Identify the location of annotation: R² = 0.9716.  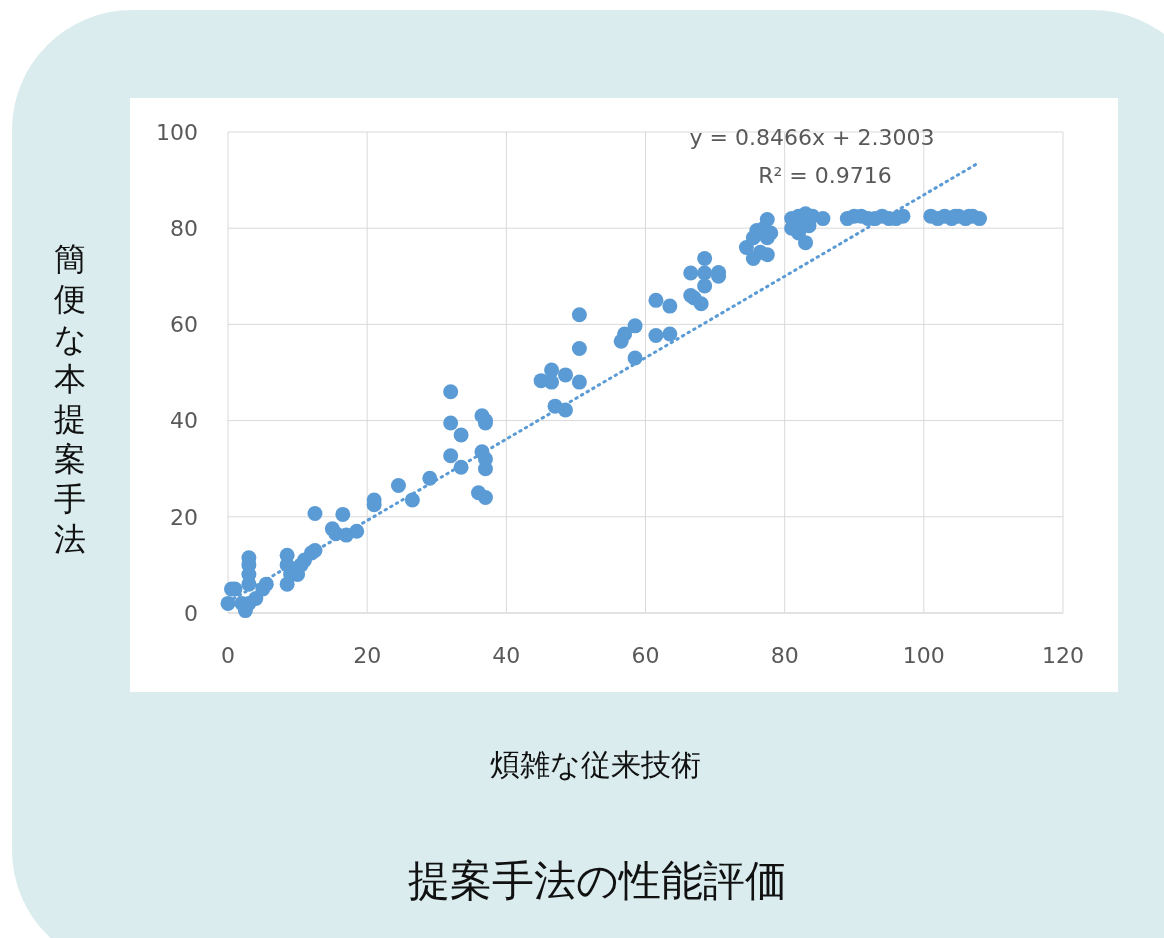
(825, 175).